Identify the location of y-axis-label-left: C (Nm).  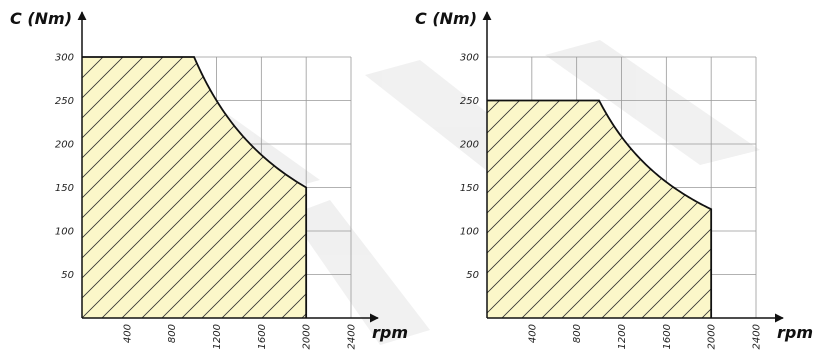
(41, 18).